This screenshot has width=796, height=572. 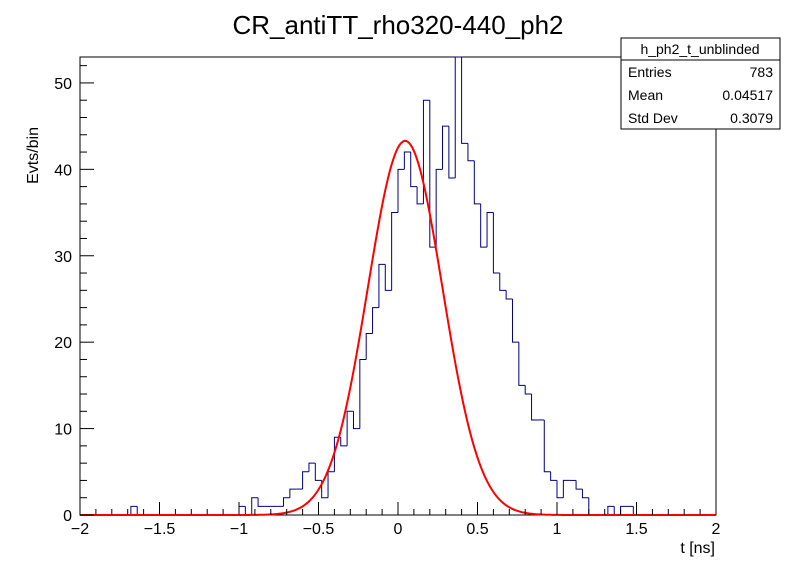 I want to click on stats-mean-value: 0.04517, so click(x=747, y=95).